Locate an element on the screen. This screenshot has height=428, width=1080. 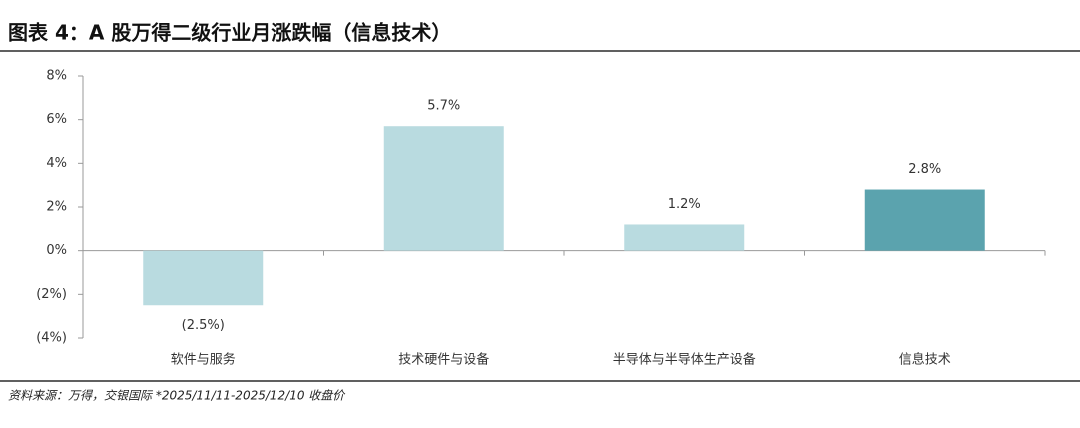
y-tick-label: 6% is located at coordinates (56, 119).